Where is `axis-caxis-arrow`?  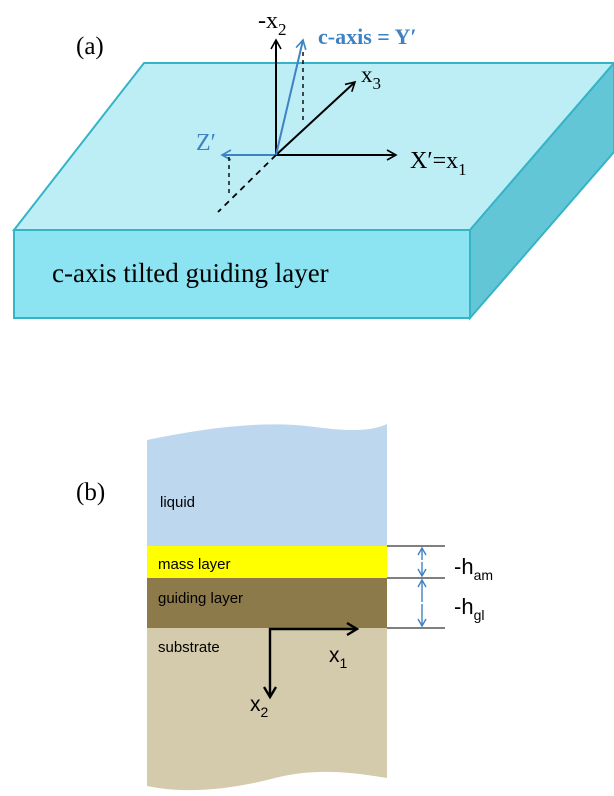
axis-caxis-arrow is located at coordinates (291, 97).